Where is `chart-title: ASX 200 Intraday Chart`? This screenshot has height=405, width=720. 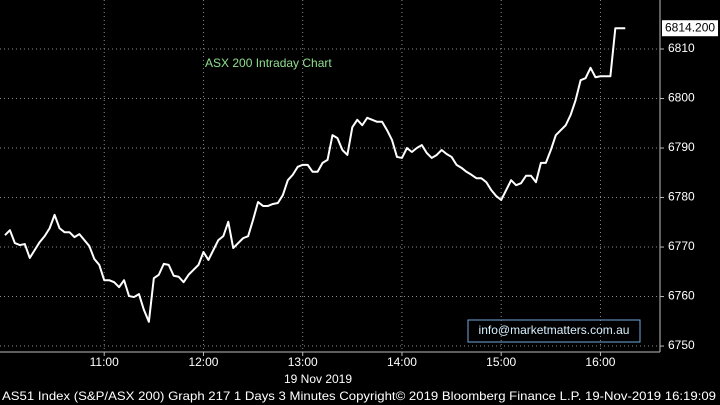
chart-title: ASX 200 Intraday Chart is located at coordinates (268, 63).